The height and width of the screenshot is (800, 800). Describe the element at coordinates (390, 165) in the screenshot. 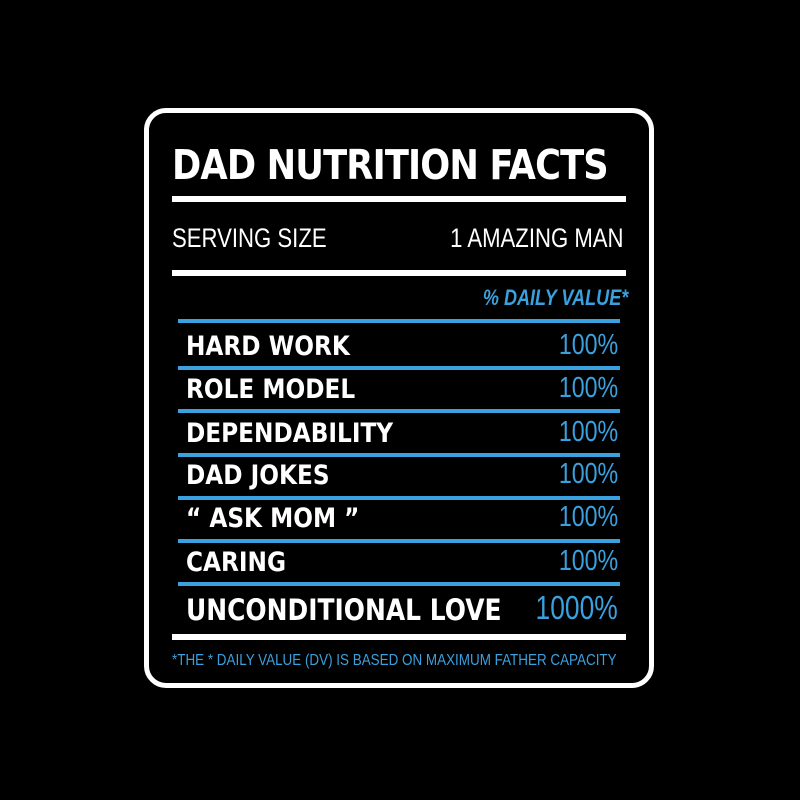

I see `label-title: DAD NUTRITION FACTS` at that location.